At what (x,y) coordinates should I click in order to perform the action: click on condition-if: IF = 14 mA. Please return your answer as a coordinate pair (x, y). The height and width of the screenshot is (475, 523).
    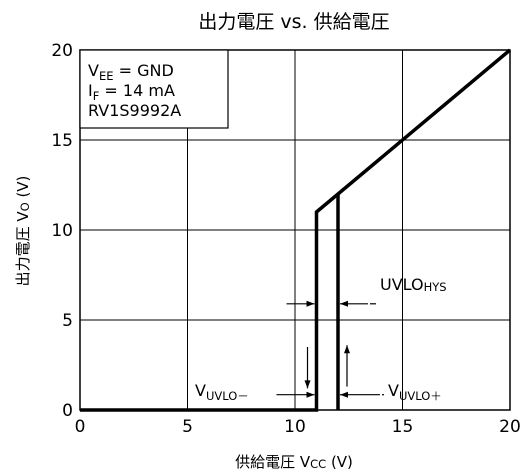
    Looking at the image, I should click on (131, 92).